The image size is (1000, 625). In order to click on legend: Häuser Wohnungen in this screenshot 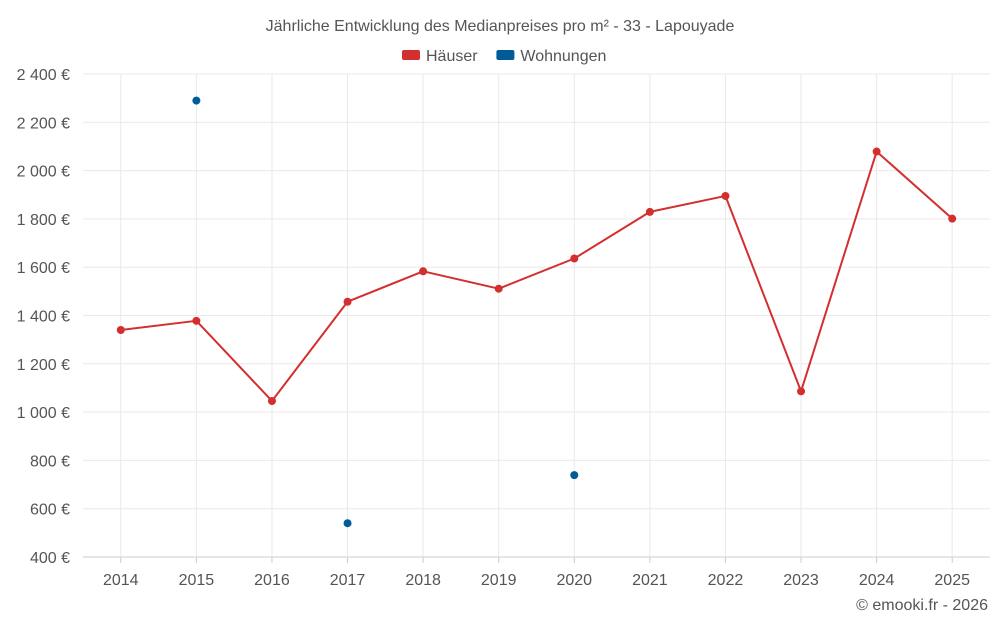, I will do `click(504, 56)`.